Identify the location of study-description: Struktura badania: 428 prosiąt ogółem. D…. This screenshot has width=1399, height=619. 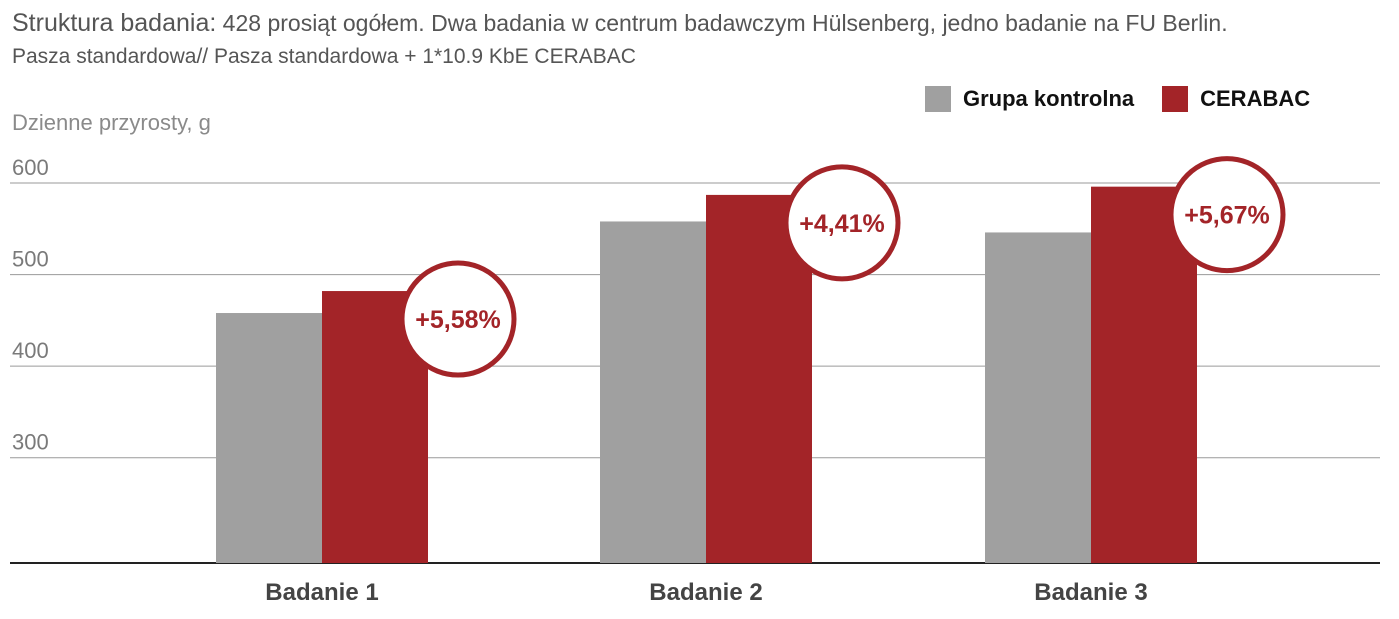
(702, 23).